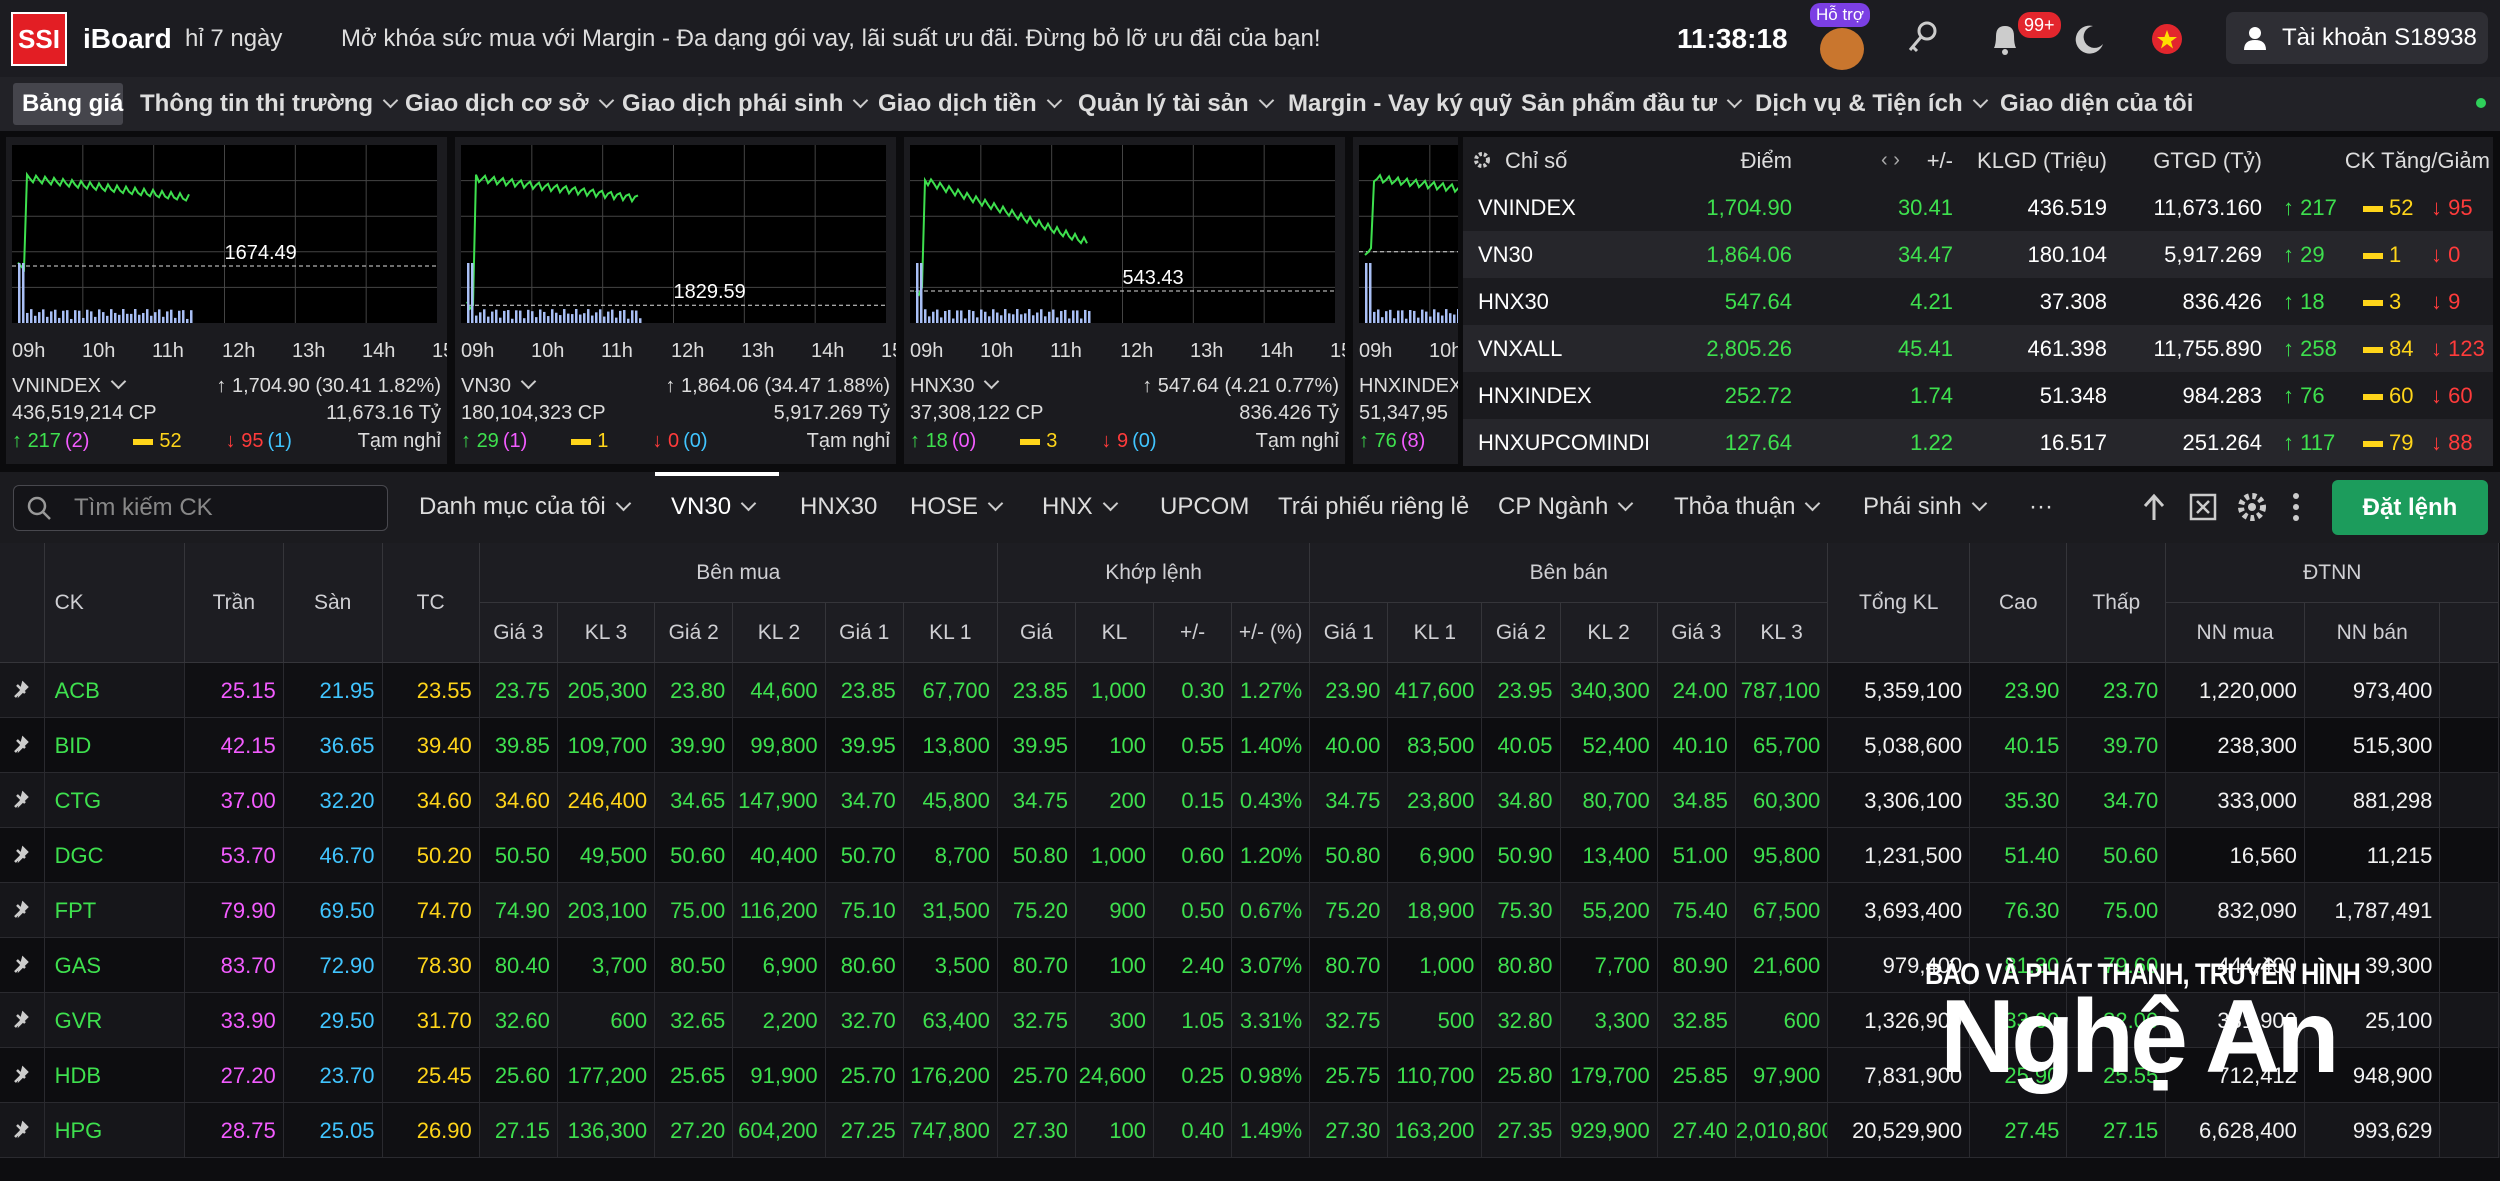  Describe the element at coordinates (1413, 441) in the screenshot. I see `ceiling-count: (8)` at that location.